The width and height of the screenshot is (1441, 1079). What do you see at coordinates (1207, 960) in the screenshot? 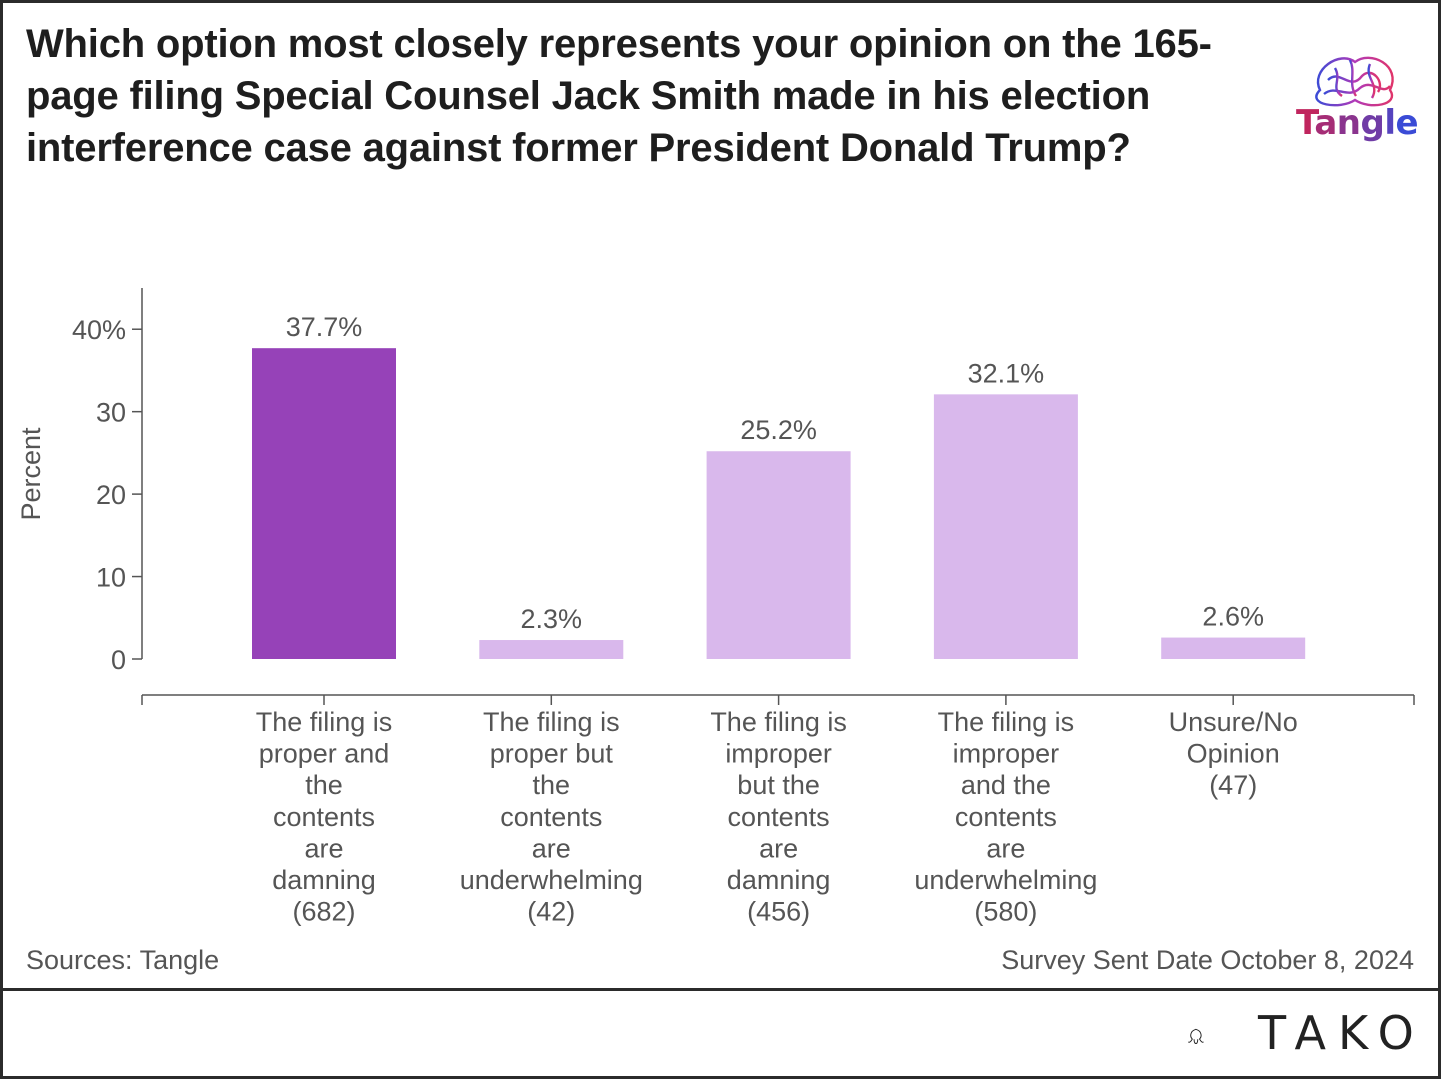
I see `survey-date: Survey Sent Date October 8, 2024` at bounding box center [1207, 960].